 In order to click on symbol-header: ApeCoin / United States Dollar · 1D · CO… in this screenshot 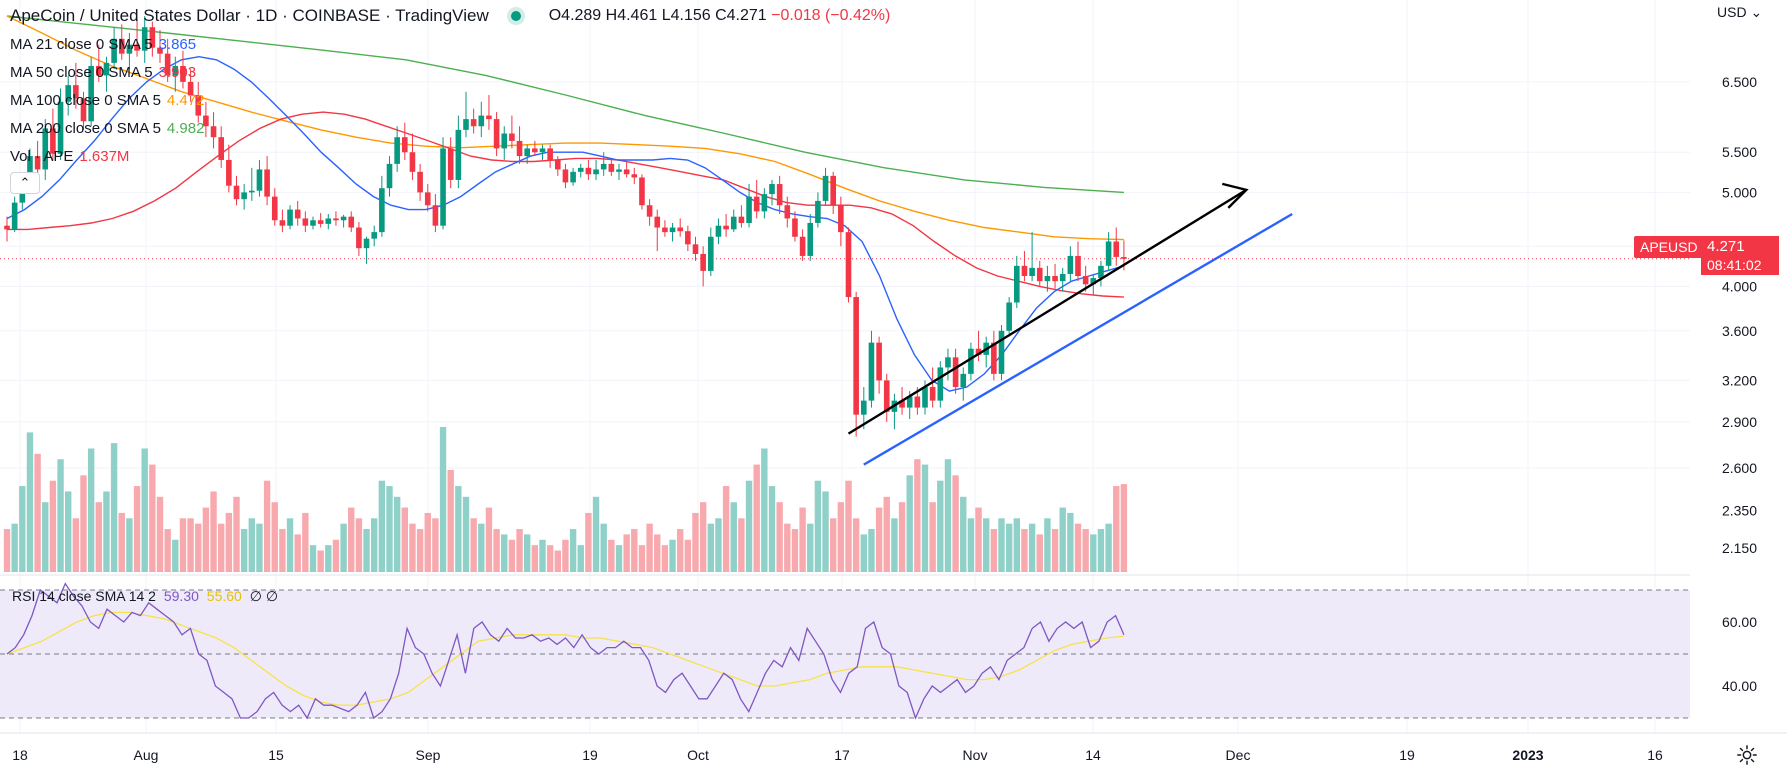, I will do `click(450, 16)`.